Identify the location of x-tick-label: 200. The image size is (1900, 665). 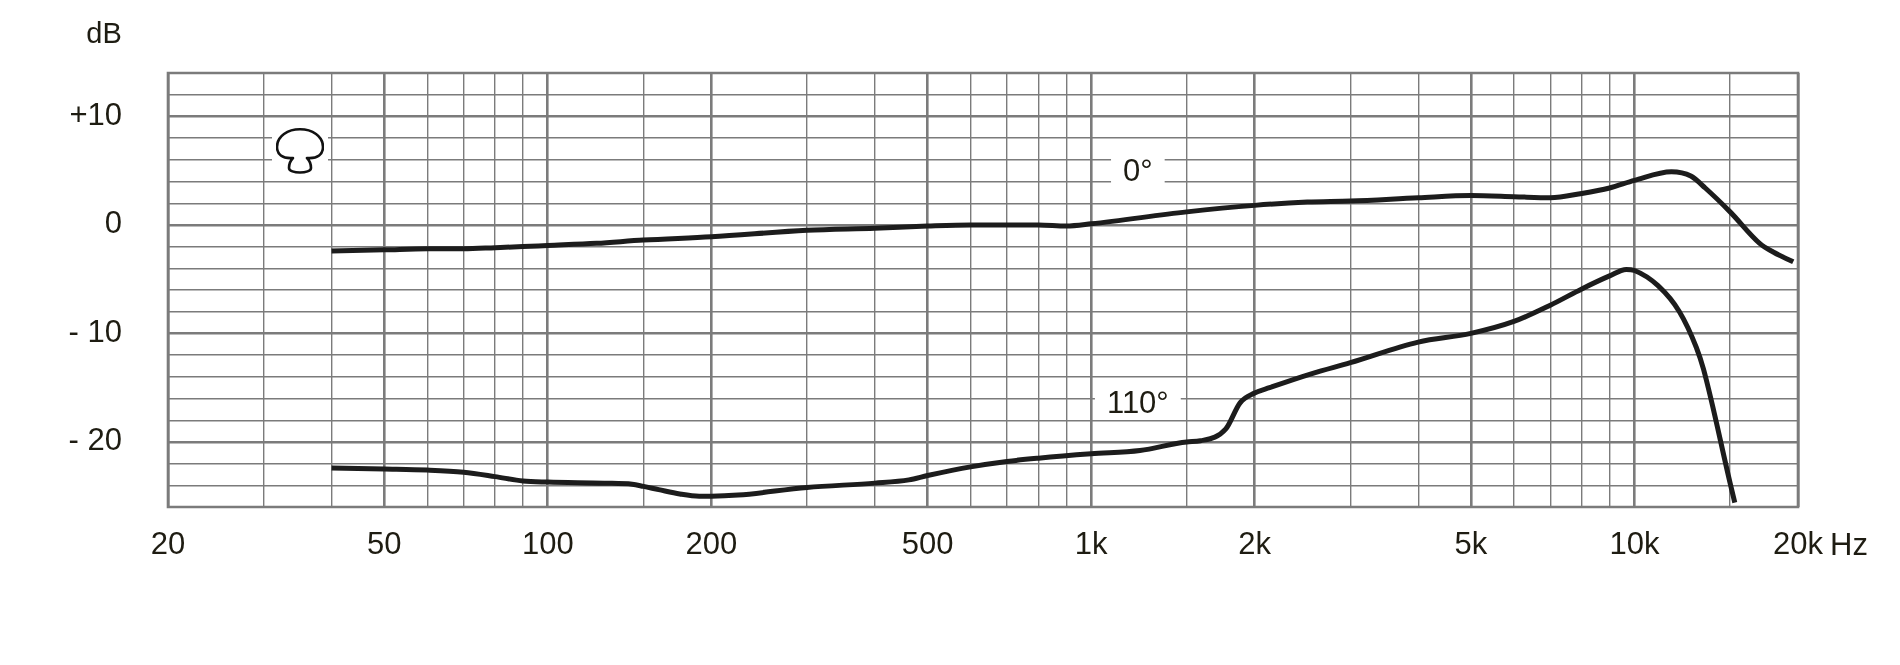
(711, 544).